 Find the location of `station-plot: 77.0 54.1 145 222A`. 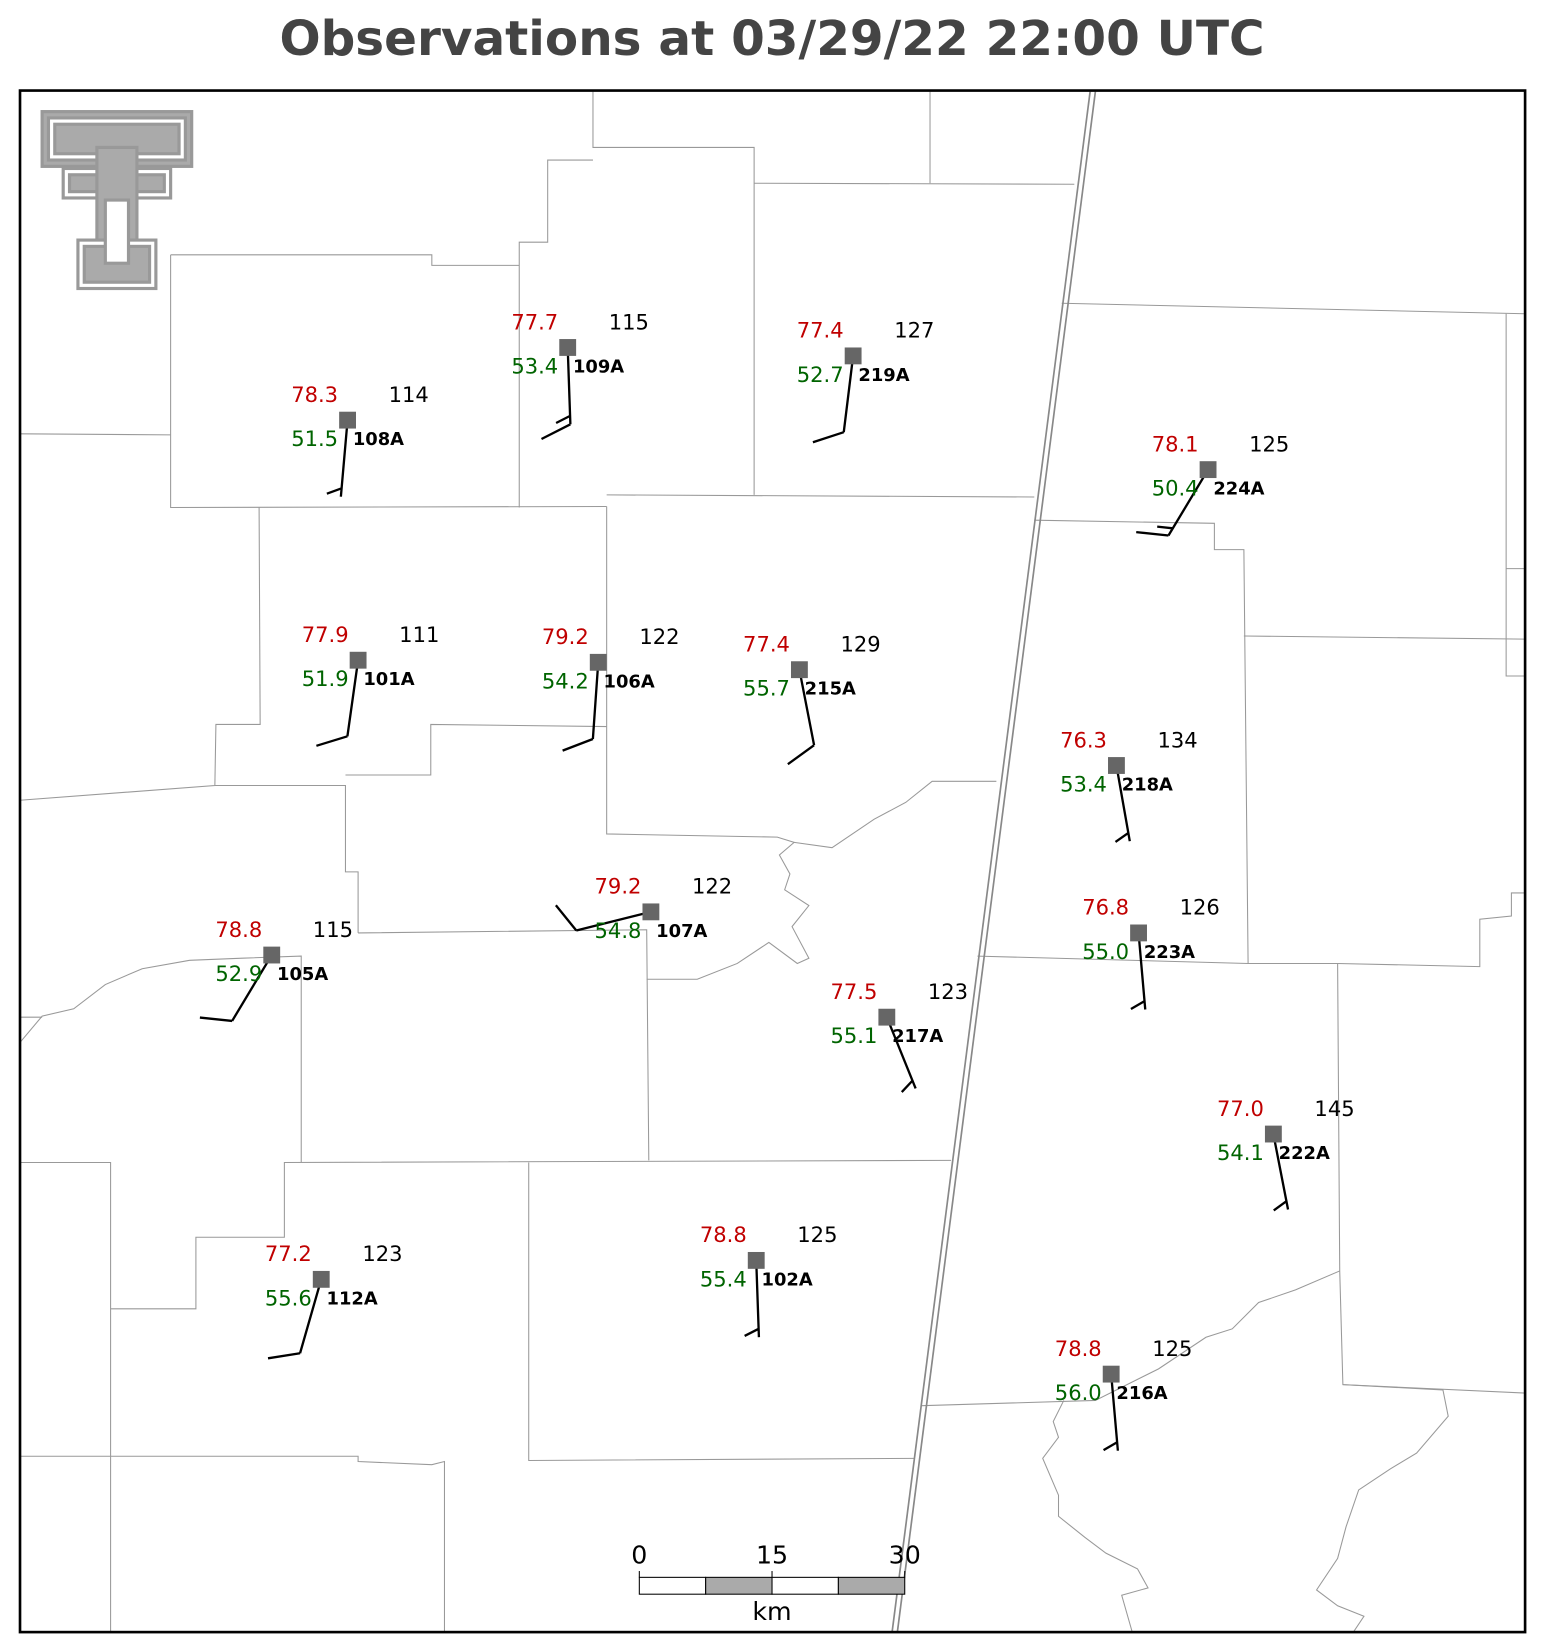

station-plot: 77.0 54.1 145 222A is located at coordinates (1286, 1154).